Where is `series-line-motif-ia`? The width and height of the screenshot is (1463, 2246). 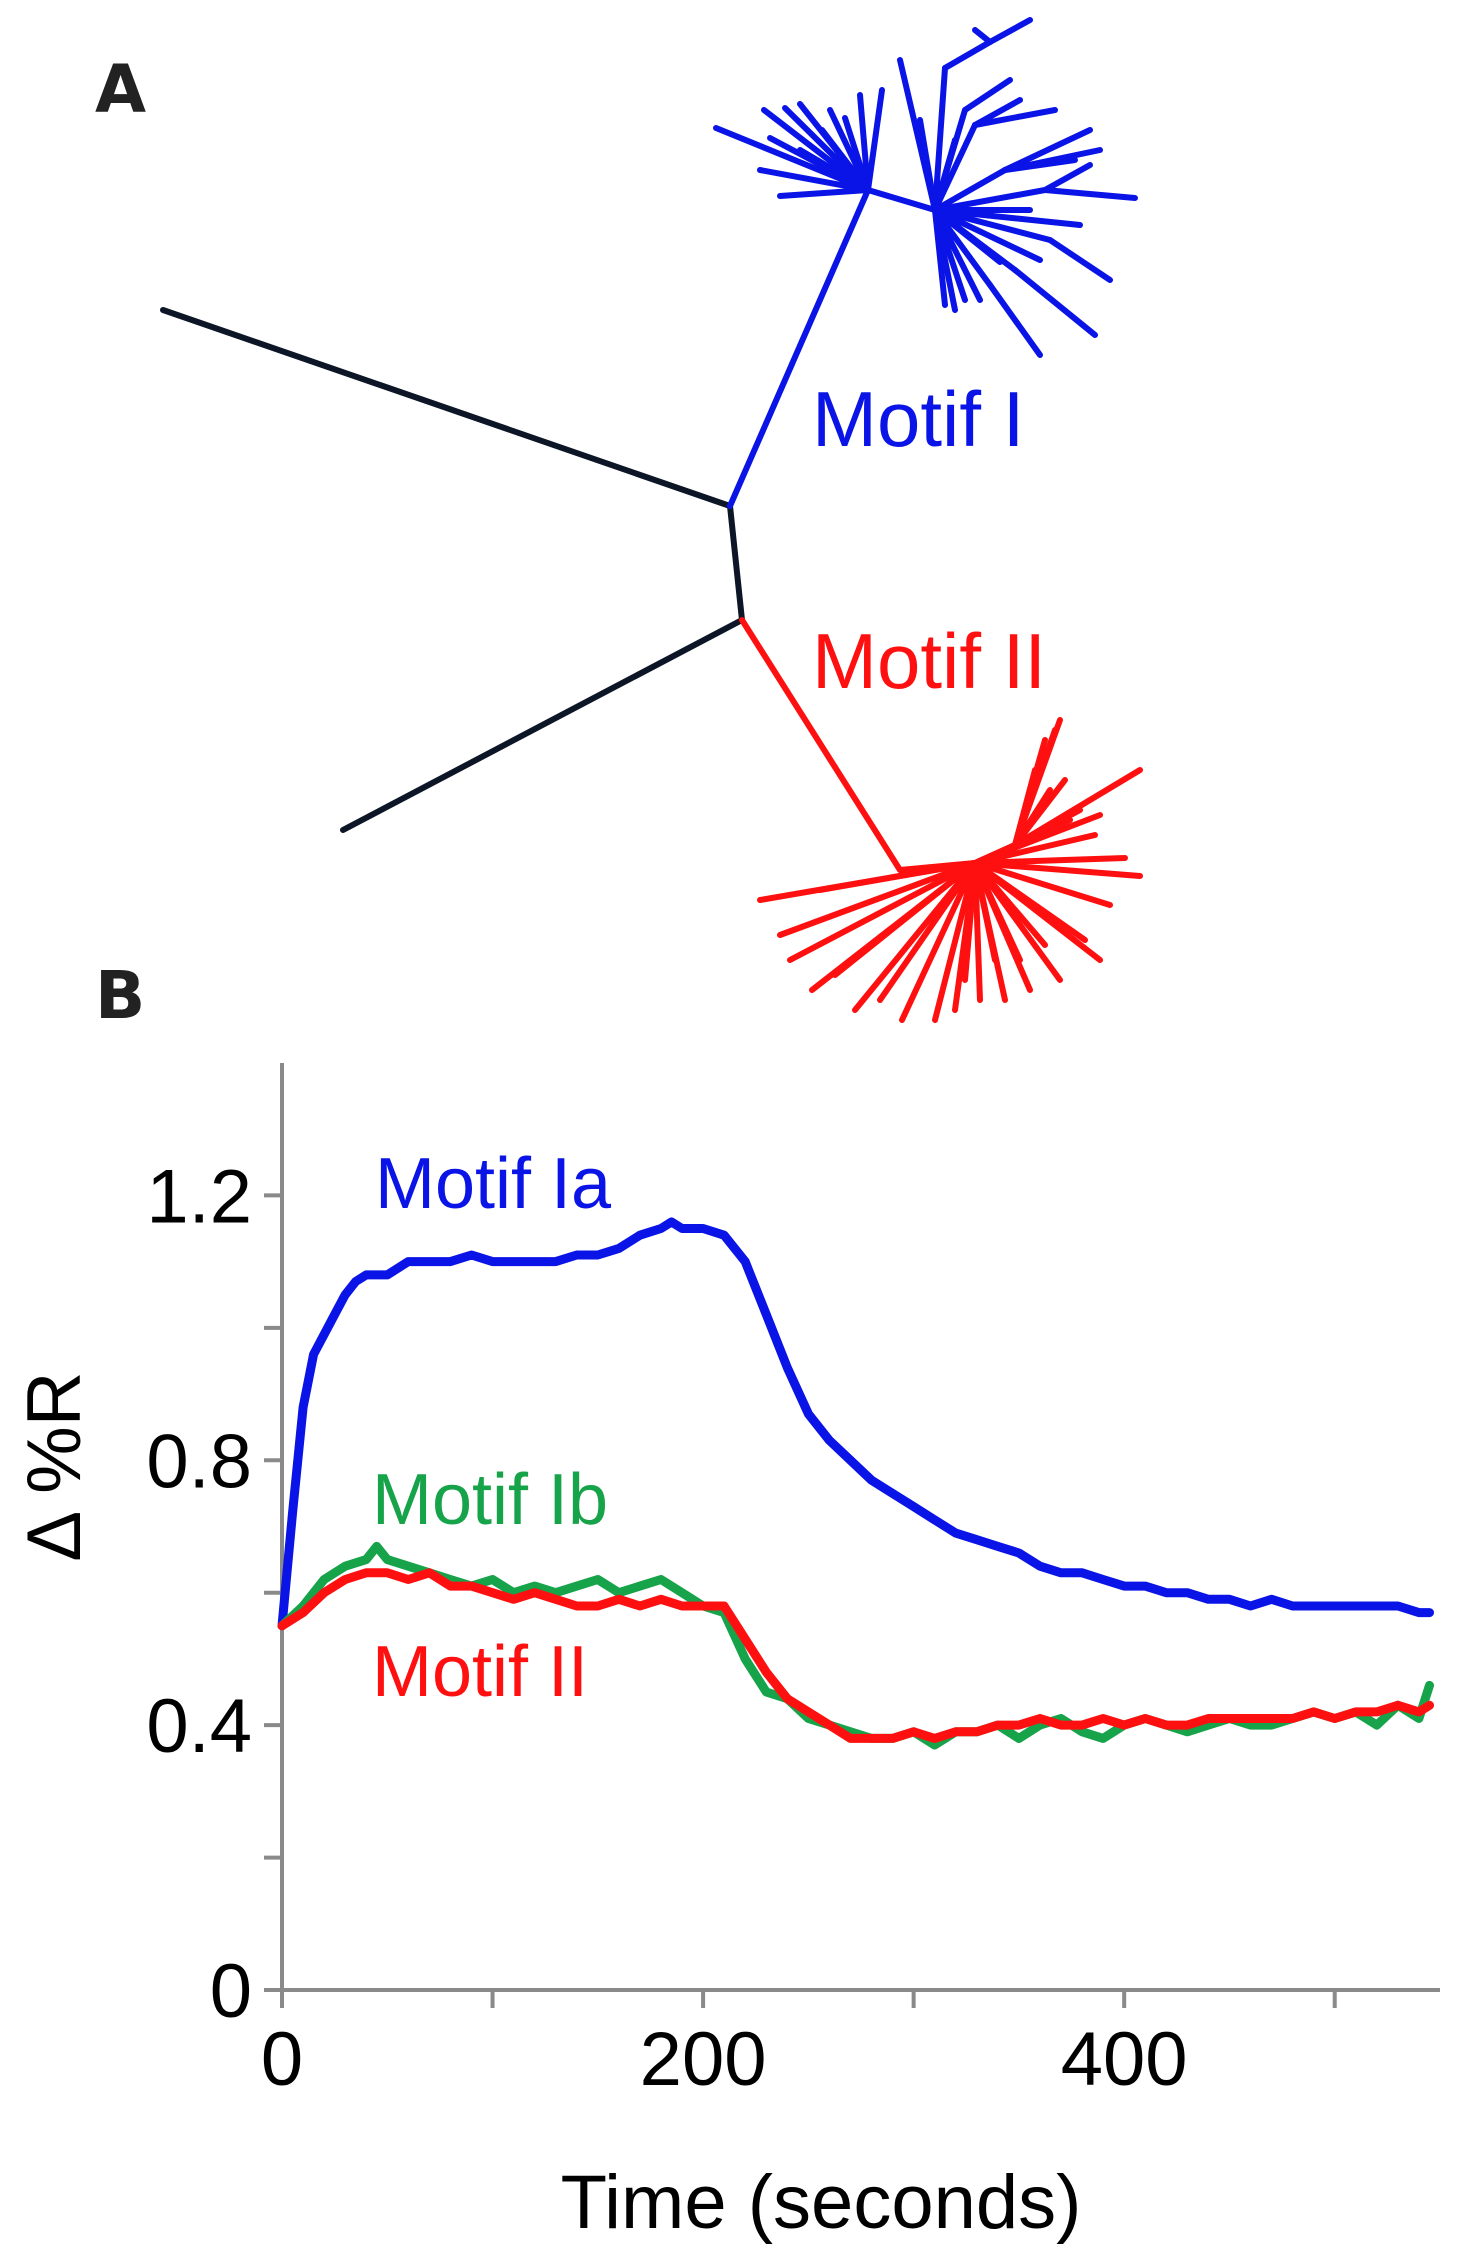 series-line-motif-ia is located at coordinates (855, 1424).